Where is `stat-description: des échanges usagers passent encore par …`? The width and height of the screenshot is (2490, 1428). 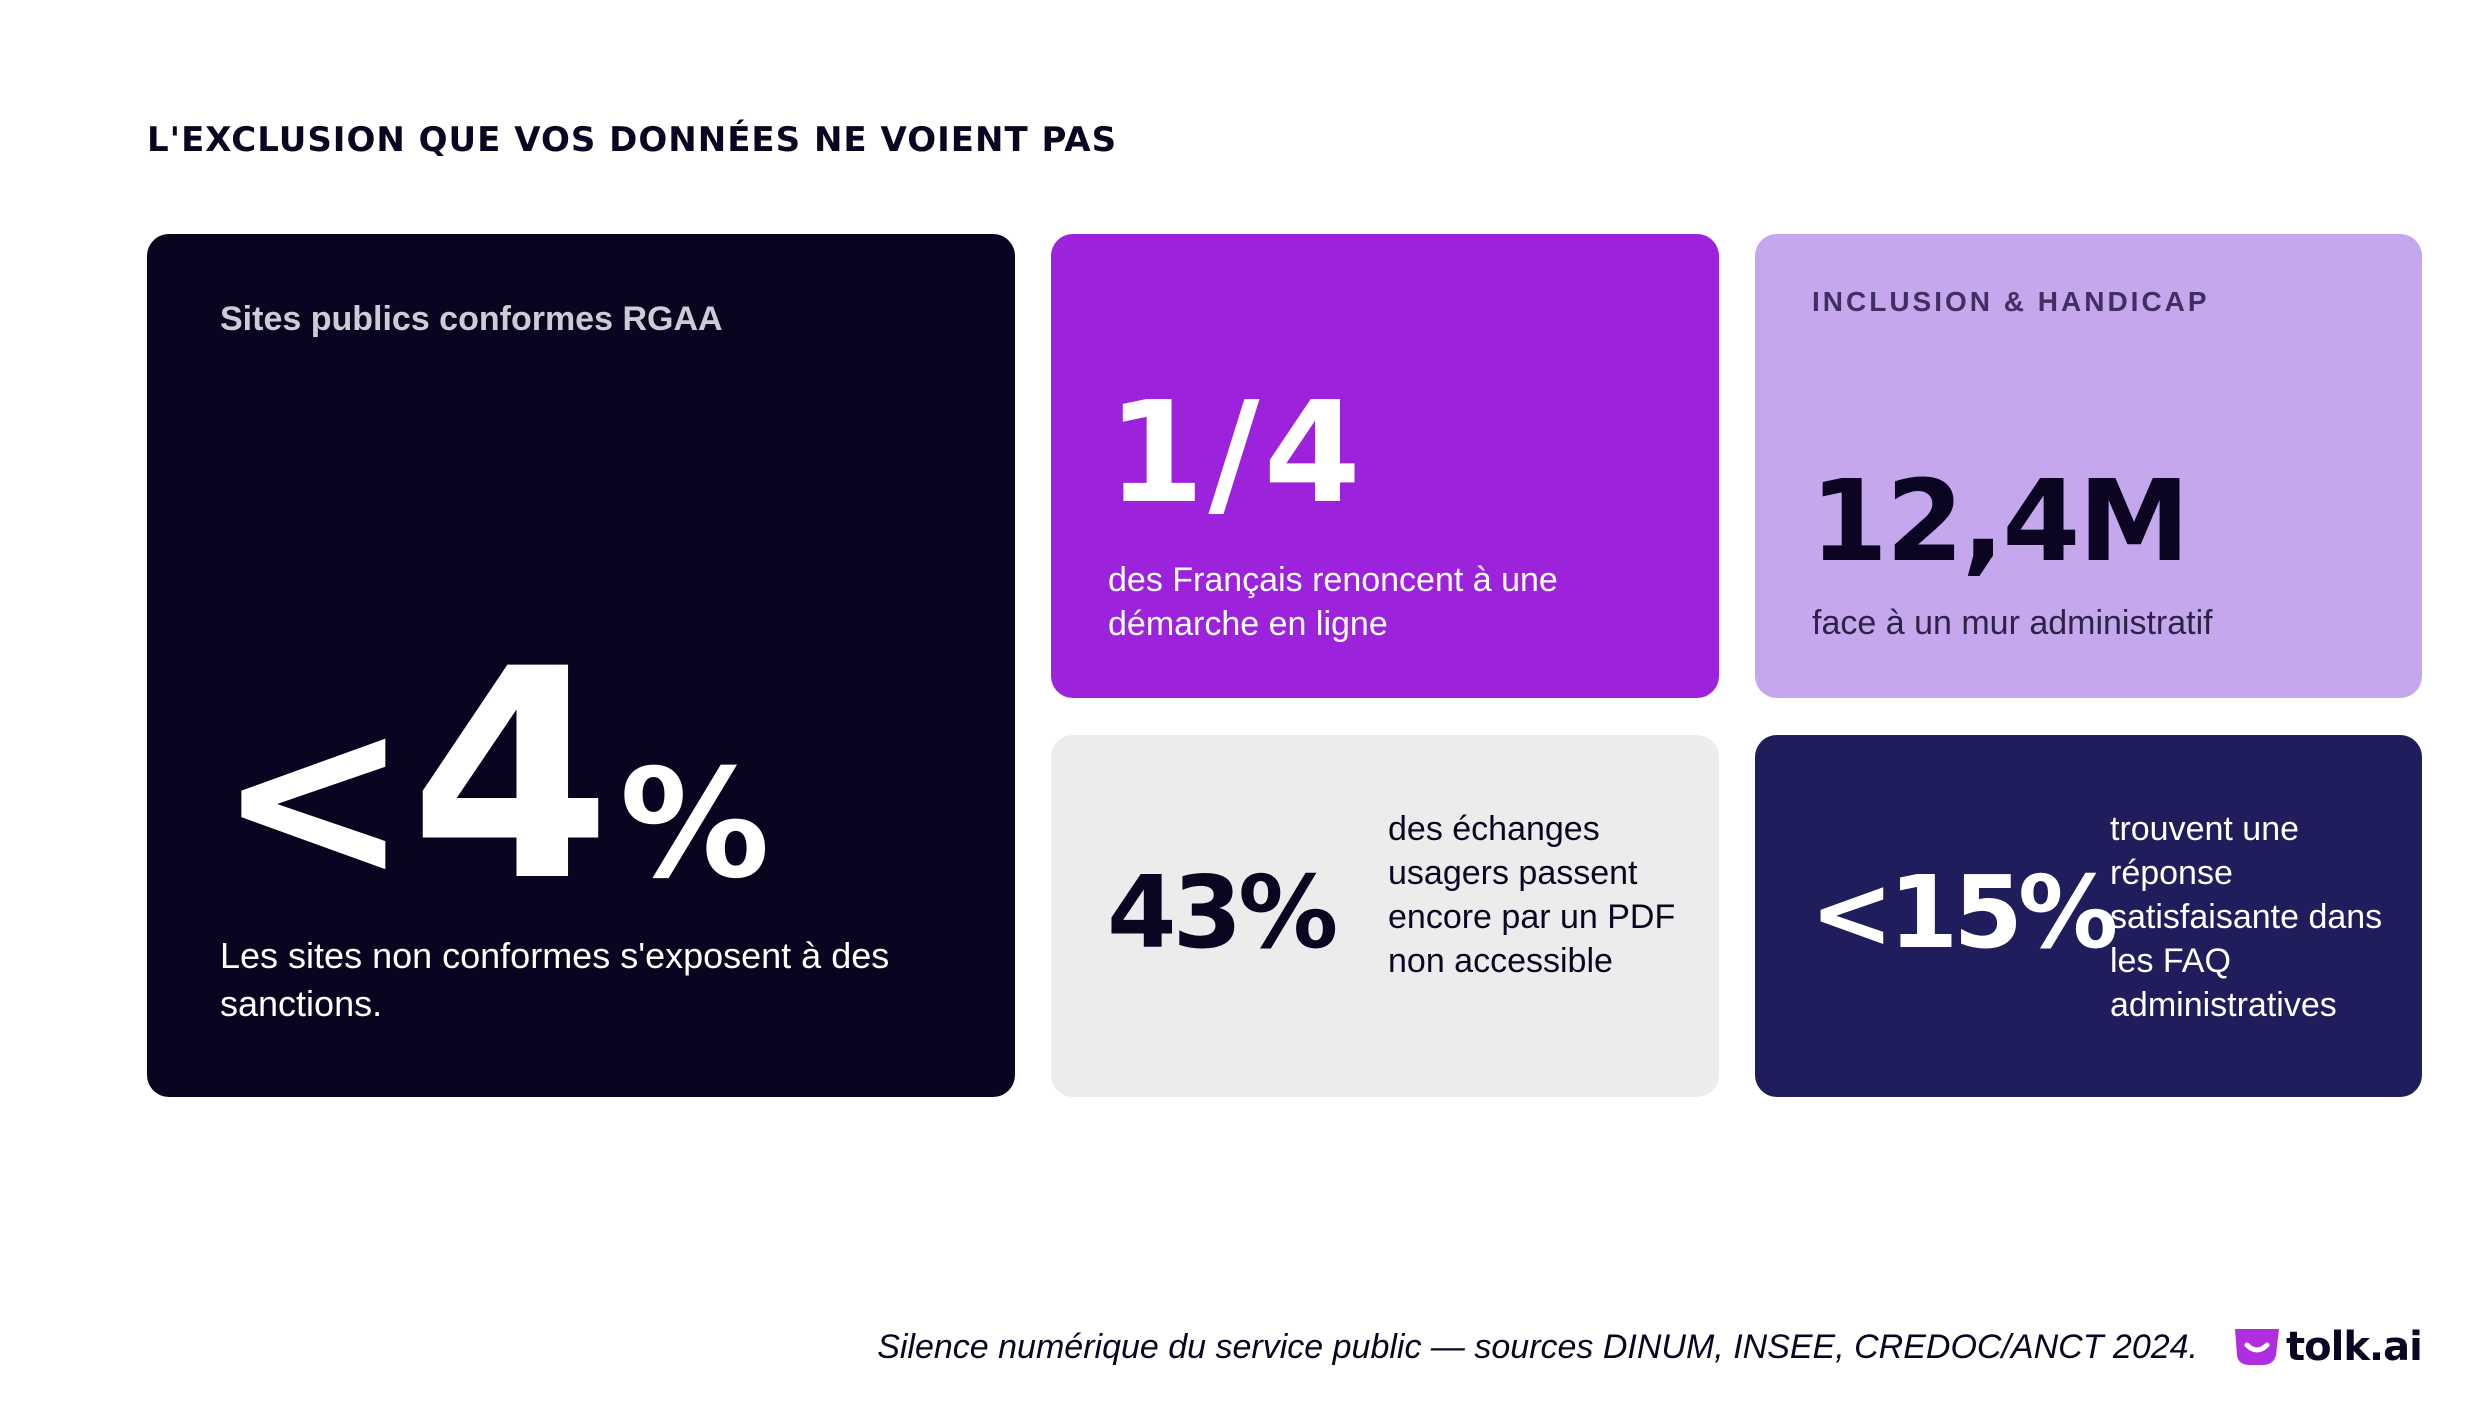 stat-description: des échanges usagers passent encore par … is located at coordinates (1532, 895).